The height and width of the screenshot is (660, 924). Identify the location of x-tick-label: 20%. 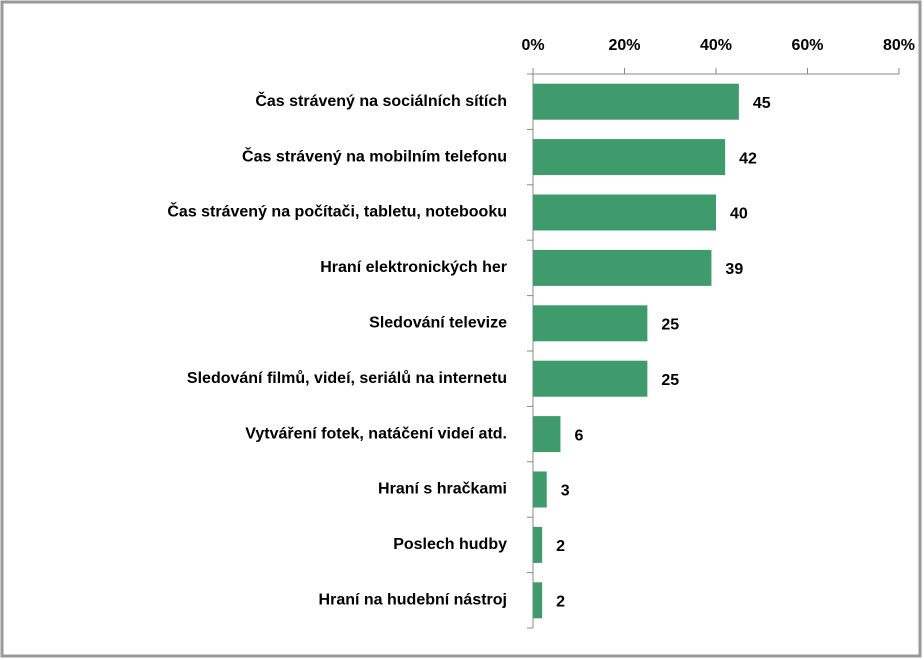
(624, 45).